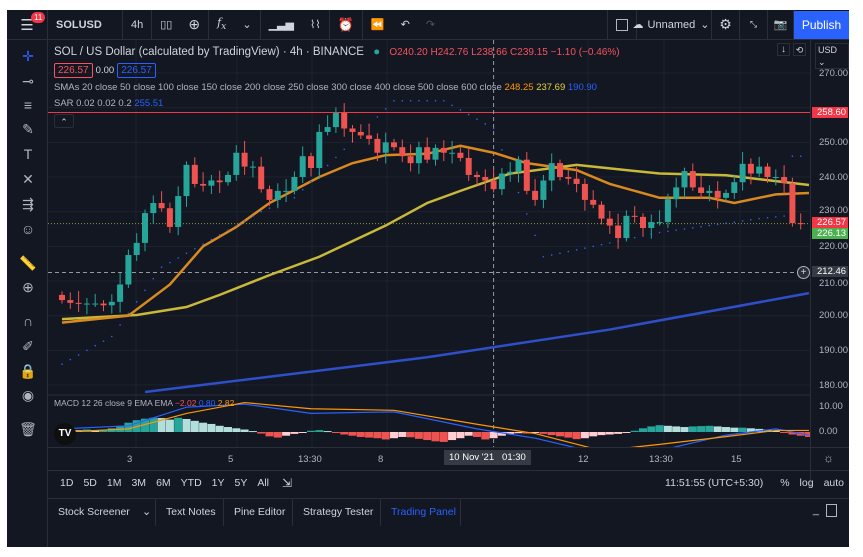  What do you see at coordinates (28, 56) in the screenshot?
I see `crosshair-icon: ✛` at bounding box center [28, 56].